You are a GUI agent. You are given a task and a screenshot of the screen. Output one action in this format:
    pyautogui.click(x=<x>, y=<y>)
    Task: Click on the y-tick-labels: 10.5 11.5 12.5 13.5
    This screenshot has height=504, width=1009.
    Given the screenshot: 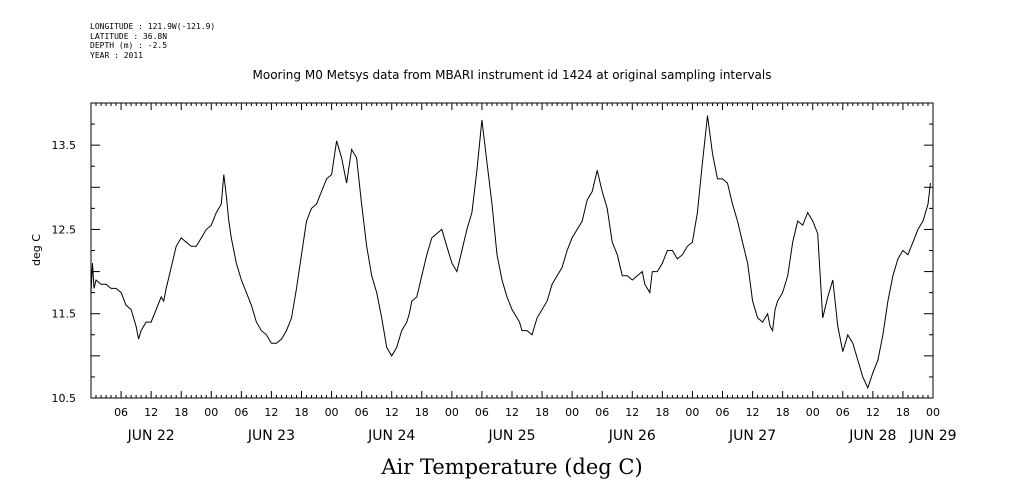 What is the action you would take?
    pyautogui.click(x=64, y=272)
    